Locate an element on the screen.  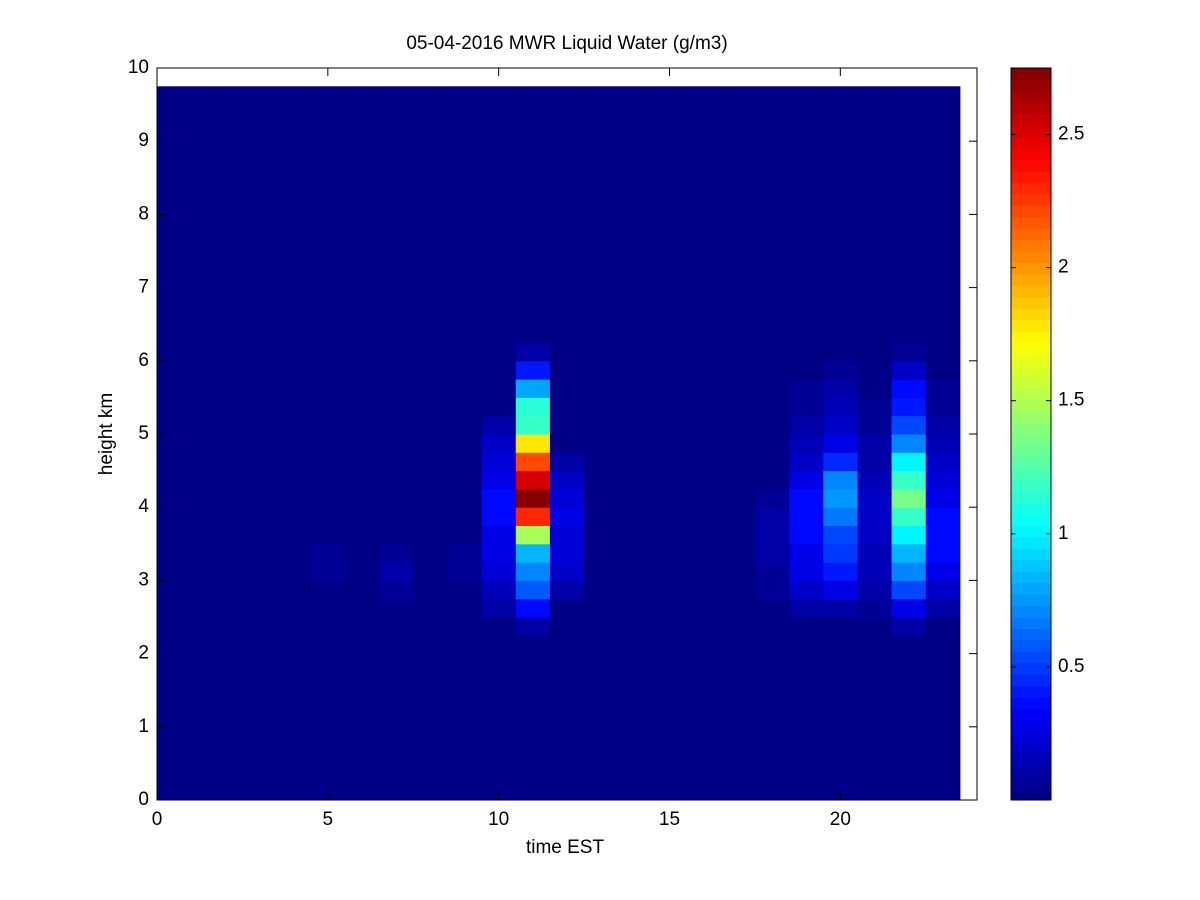
colorbar-tick-label: 2 is located at coordinates (1063, 267).